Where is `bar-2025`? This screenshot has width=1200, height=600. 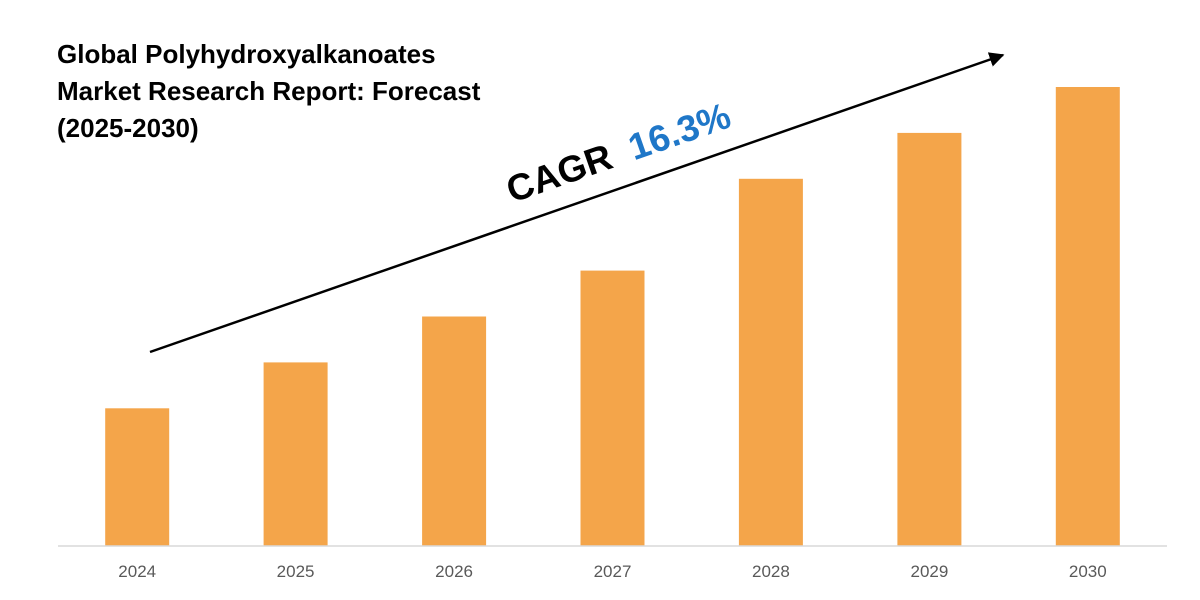 bar-2025 is located at coordinates (295, 454).